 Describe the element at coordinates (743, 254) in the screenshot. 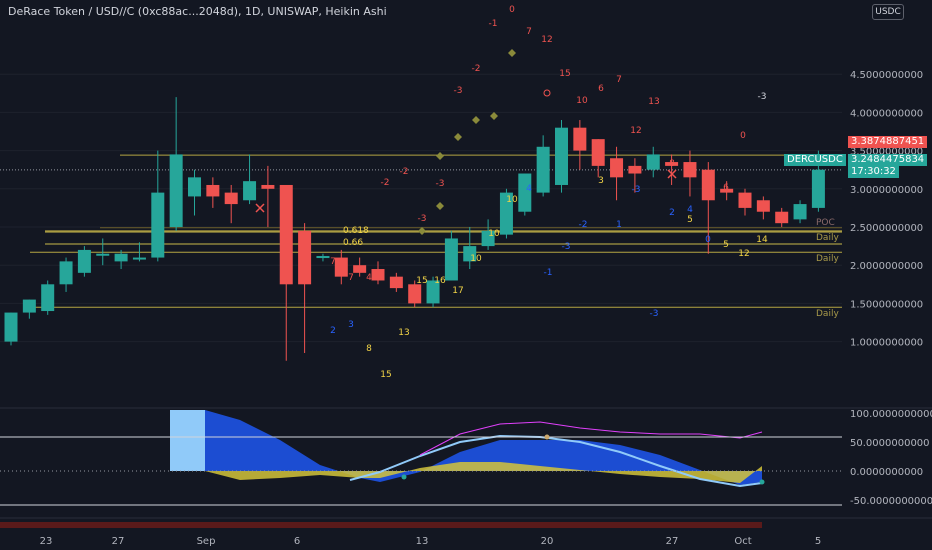

I see `td-count-label: 12` at that location.